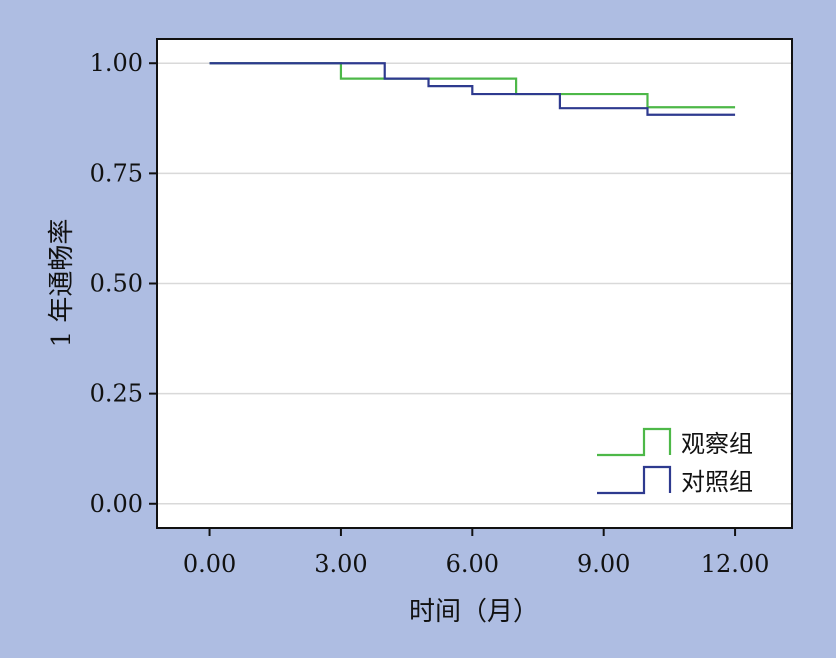 This screenshot has height=658, width=836. Describe the element at coordinates (717, 482) in the screenshot. I see `legend-label: 对照组` at that location.